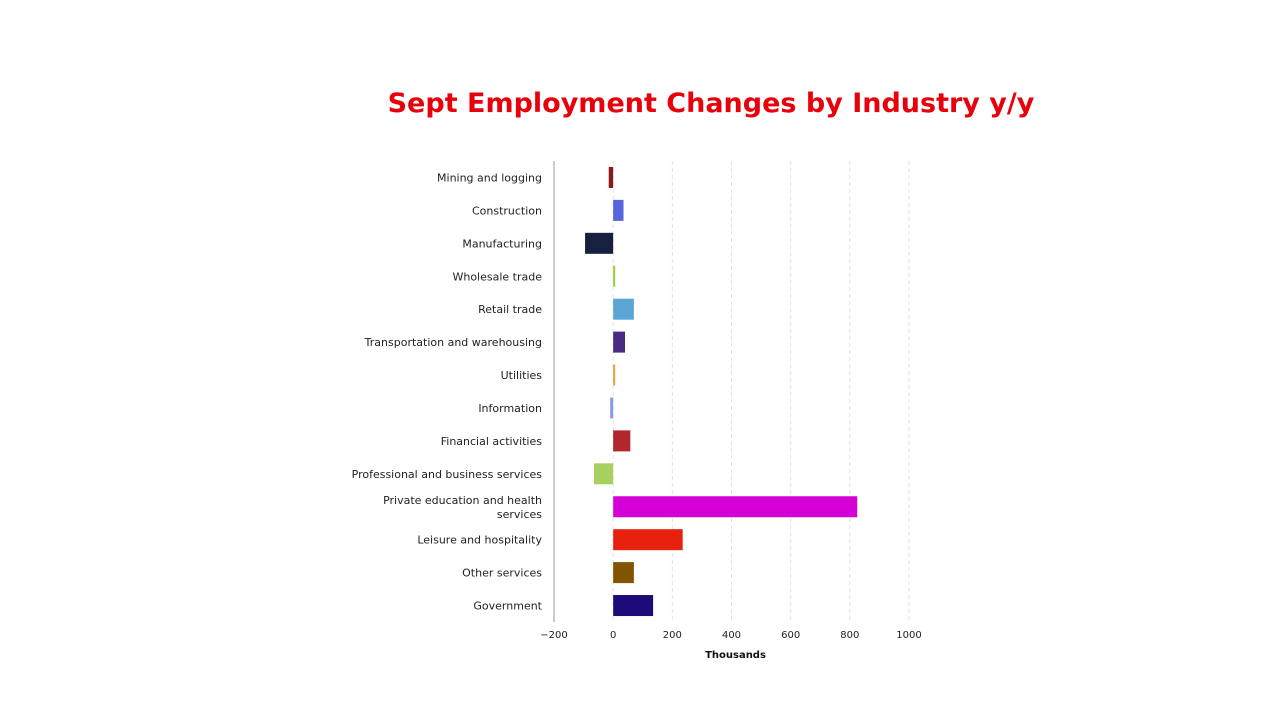  I want to click on x-tick-label: −200, so click(553, 635).